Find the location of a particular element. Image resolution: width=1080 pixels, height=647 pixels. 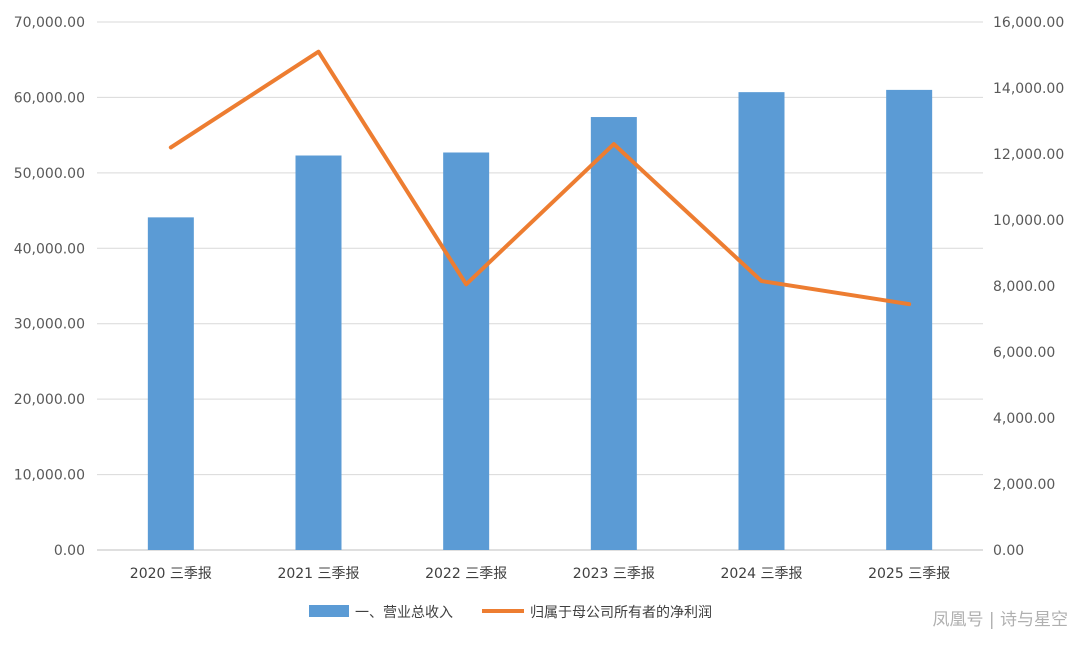

right-tick-label: 2,000.00 is located at coordinates (1024, 485).